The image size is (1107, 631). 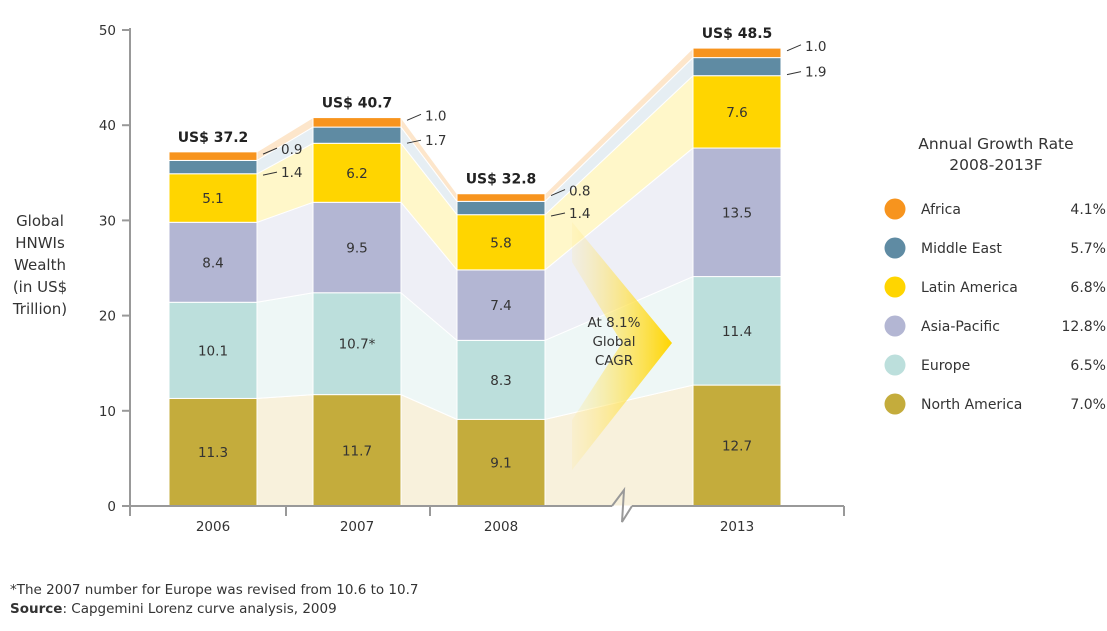 I want to click on legend-growth-value: 5.7%, so click(x=1088, y=249).